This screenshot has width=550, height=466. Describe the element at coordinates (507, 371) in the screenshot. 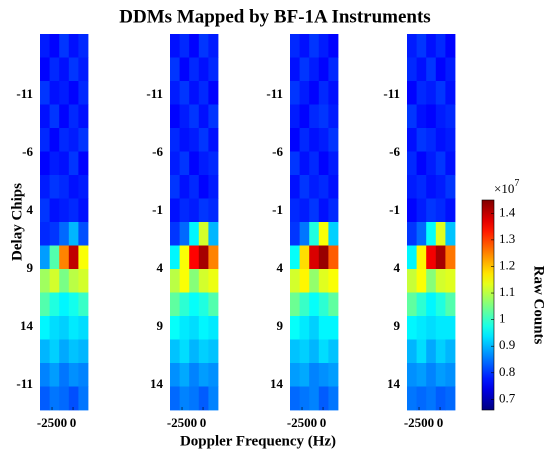

I see `colorbar-tick-label: 0.8` at that location.